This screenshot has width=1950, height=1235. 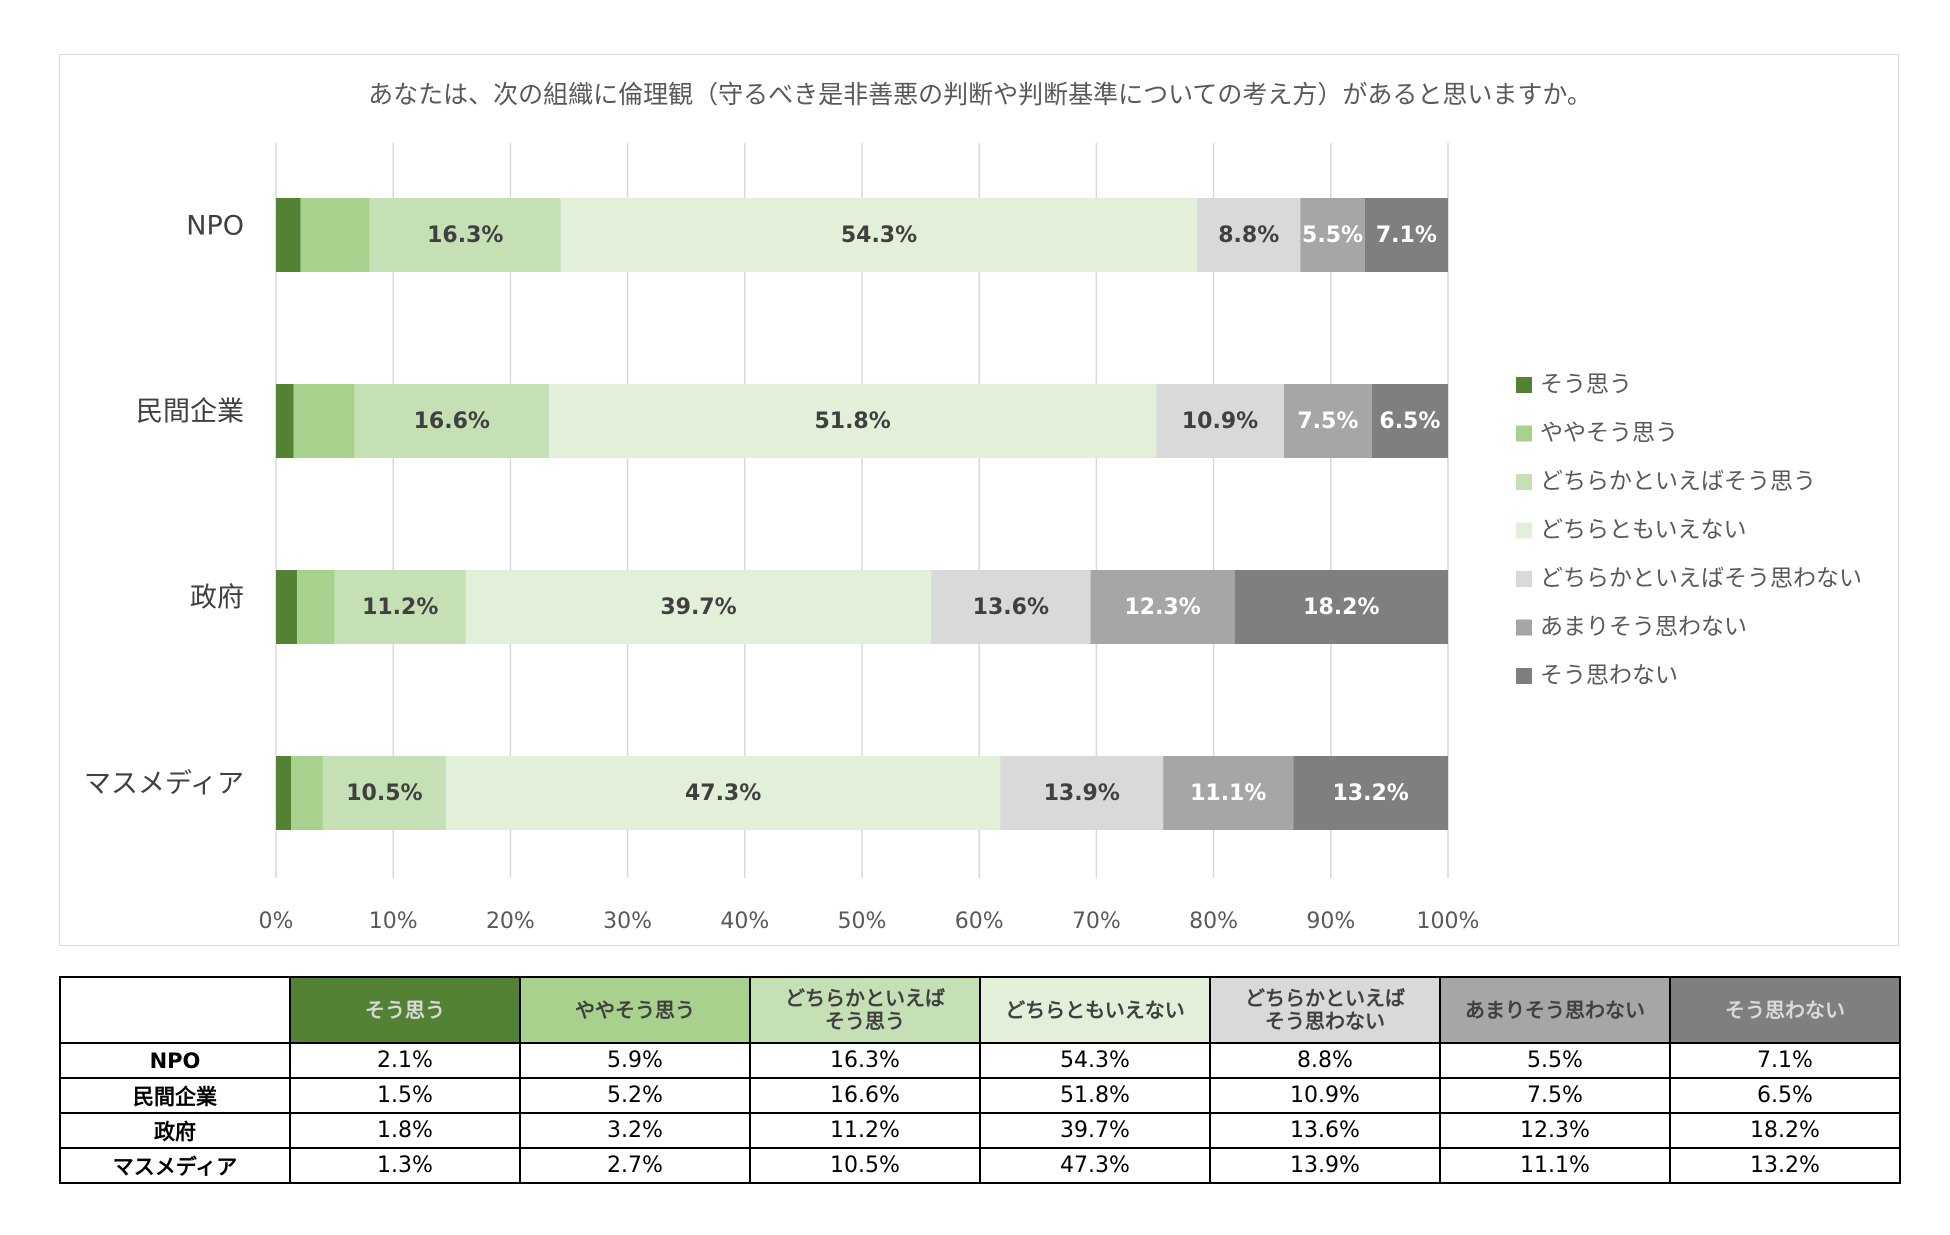 I want to click on table-cell: 51.8%, so click(x=1095, y=1095).